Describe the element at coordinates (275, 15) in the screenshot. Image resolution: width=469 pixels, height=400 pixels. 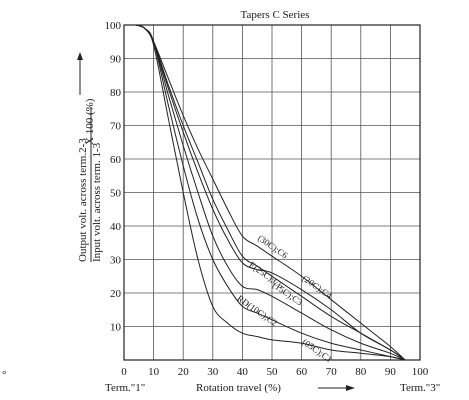
I see `chart-title: Tapers C Series` at that location.